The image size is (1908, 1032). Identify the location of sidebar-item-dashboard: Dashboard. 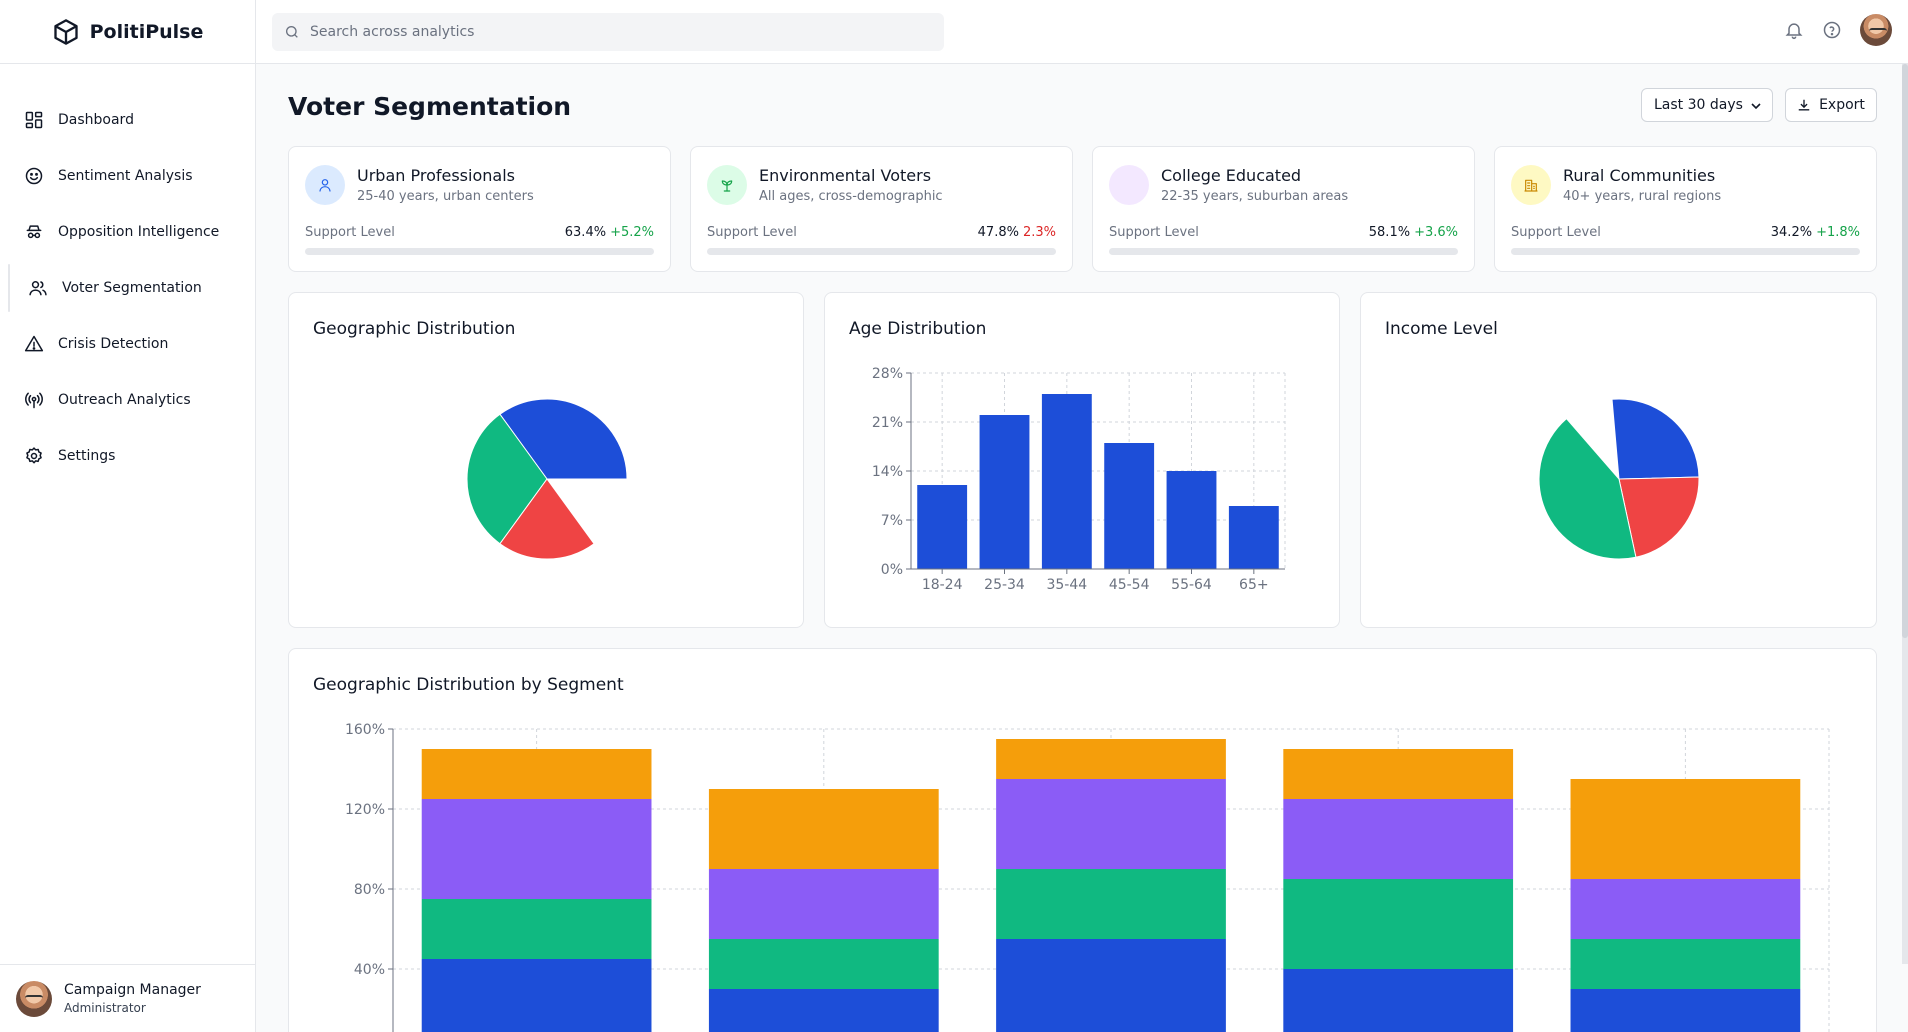
(127, 120).